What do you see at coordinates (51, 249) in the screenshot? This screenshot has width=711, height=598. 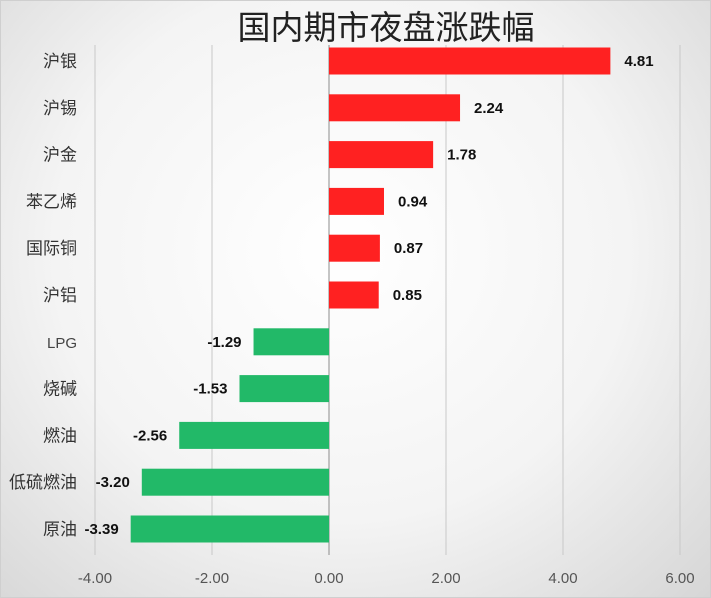 I see `category-label: 国际铜` at bounding box center [51, 249].